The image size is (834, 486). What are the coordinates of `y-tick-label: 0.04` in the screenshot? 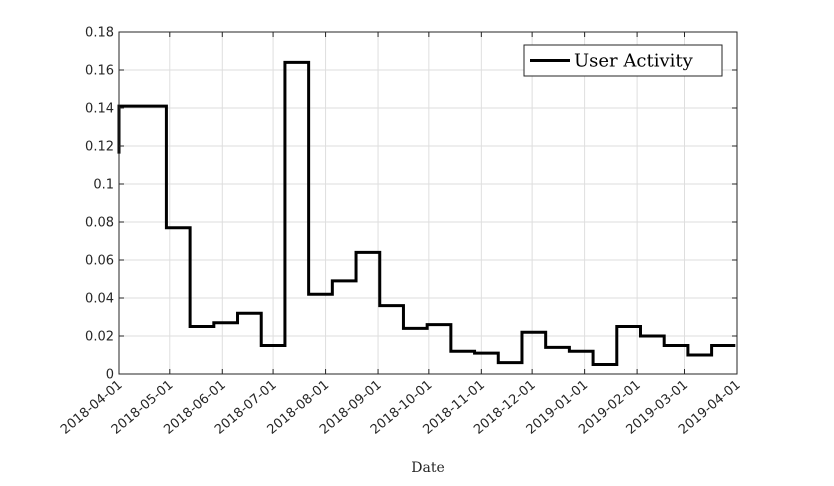 It's located at (99, 299).